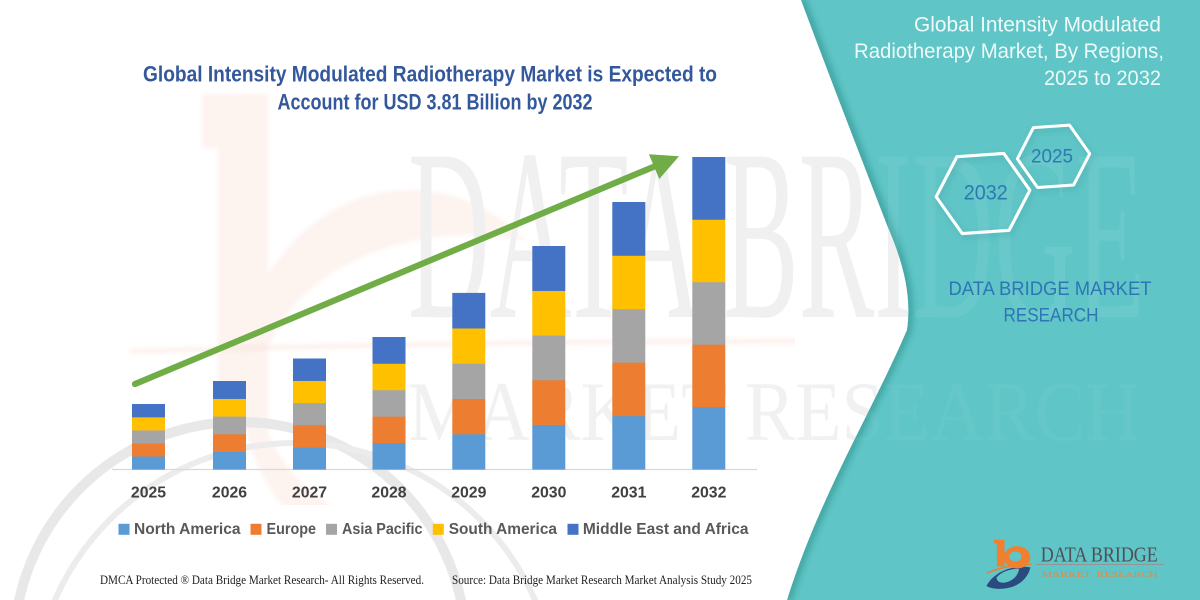 This screenshot has width=1200, height=600. Describe the element at coordinates (628, 493) in the screenshot. I see `svg-text: 2031` at that location.